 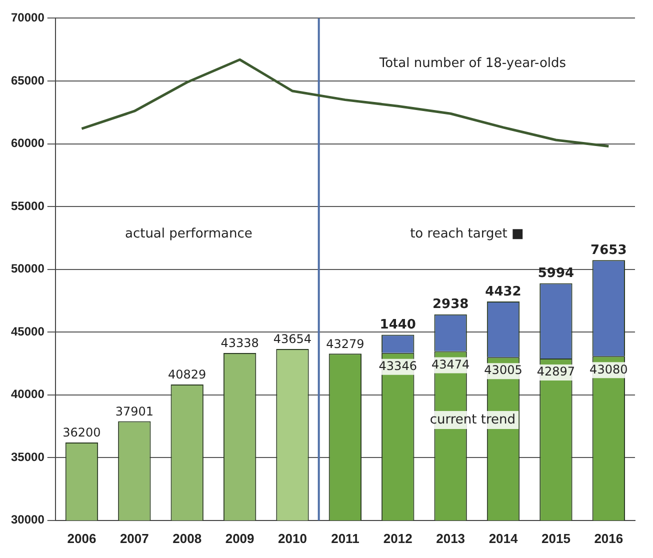 I want to click on x-tick-label: 2007, so click(x=134, y=538).